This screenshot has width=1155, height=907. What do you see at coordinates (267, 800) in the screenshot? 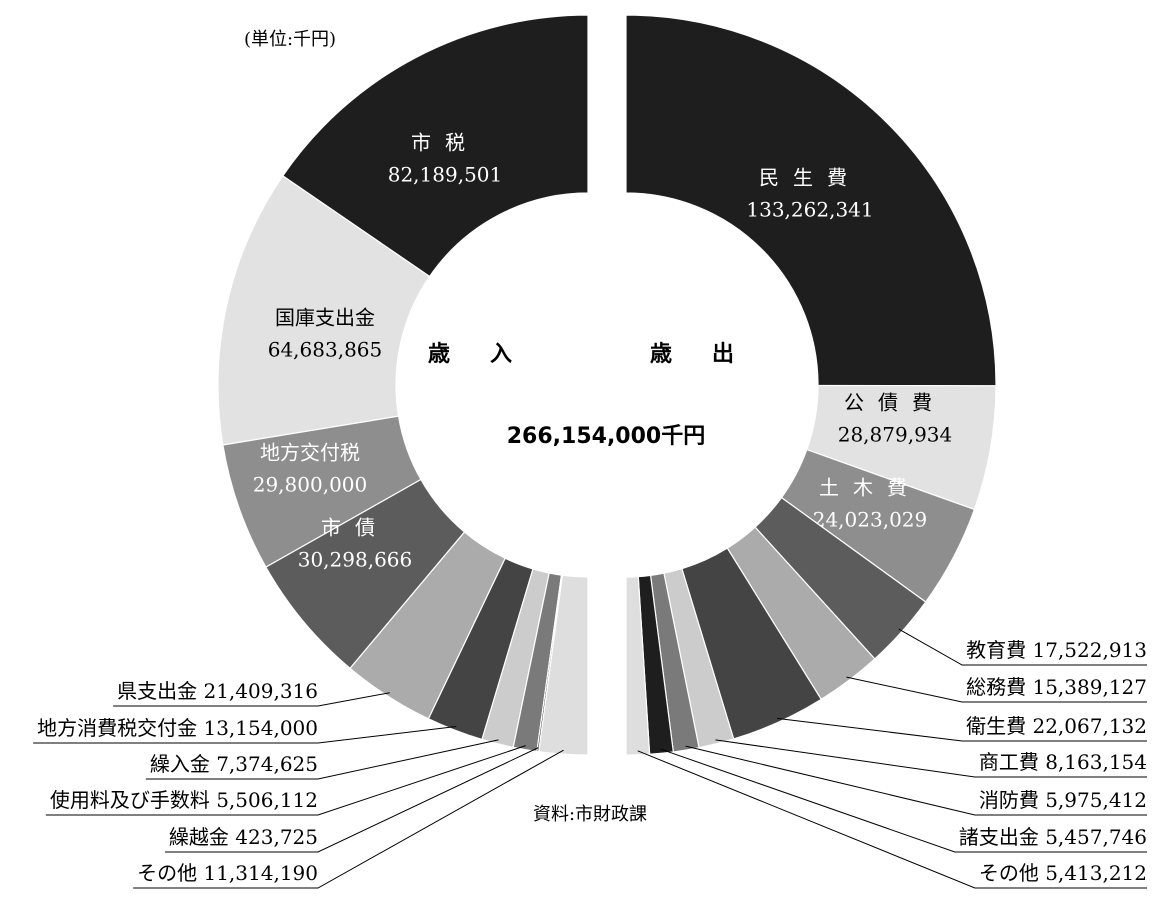
I see `label-value: 5,506,112` at bounding box center [267, 800].